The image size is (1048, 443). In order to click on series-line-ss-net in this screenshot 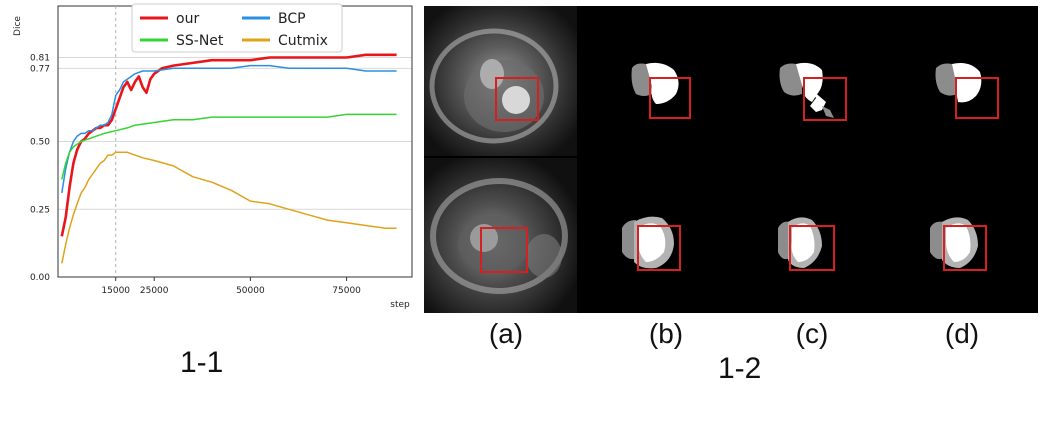, I will do `click(229, 146)`.